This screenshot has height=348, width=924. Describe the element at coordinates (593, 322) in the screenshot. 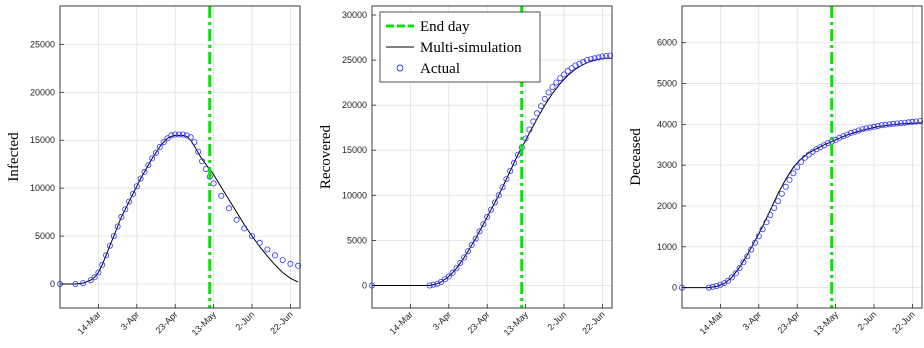

I see `x-tick-label: 22-Jun` at that location.